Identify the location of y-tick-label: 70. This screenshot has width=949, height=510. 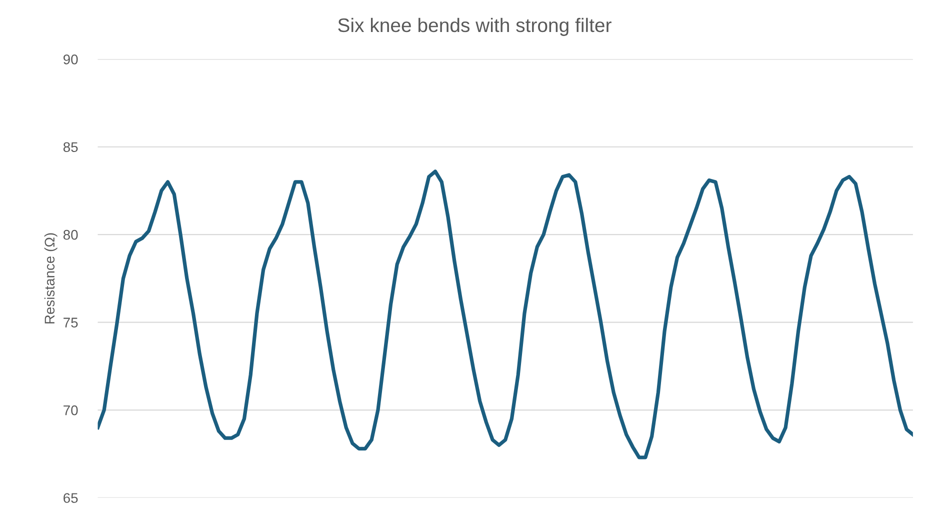
(71, 410).